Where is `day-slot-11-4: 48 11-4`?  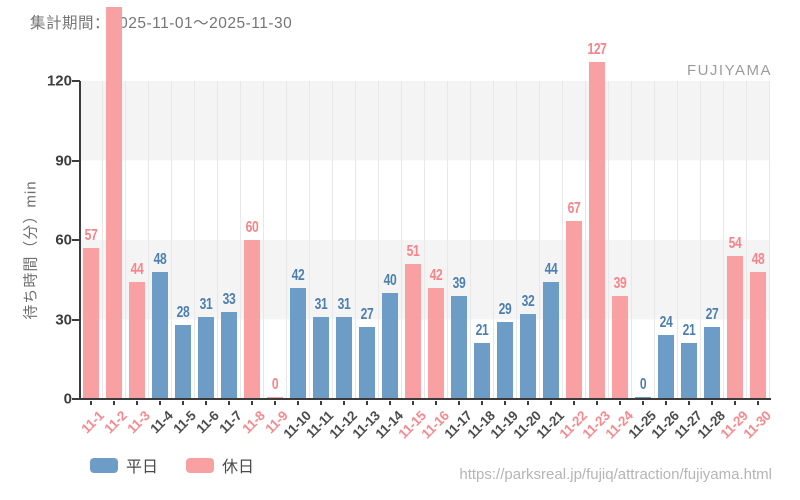
day-slot-11-4: 48 11-4 is located at coordinates (161, 258).